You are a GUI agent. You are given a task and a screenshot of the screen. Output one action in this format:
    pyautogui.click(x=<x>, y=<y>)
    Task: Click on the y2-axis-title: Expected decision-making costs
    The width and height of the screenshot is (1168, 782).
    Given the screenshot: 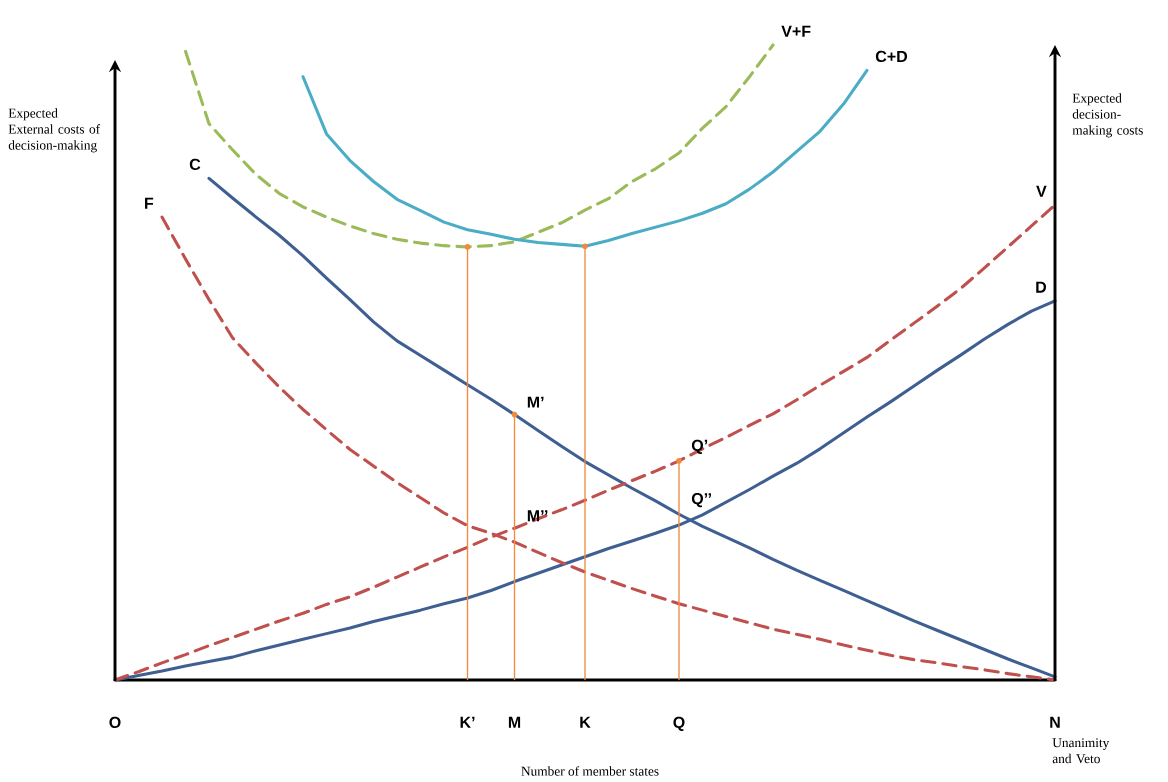 What is the action you would take?
    pyautogui.click(x=1107, y=115)
    